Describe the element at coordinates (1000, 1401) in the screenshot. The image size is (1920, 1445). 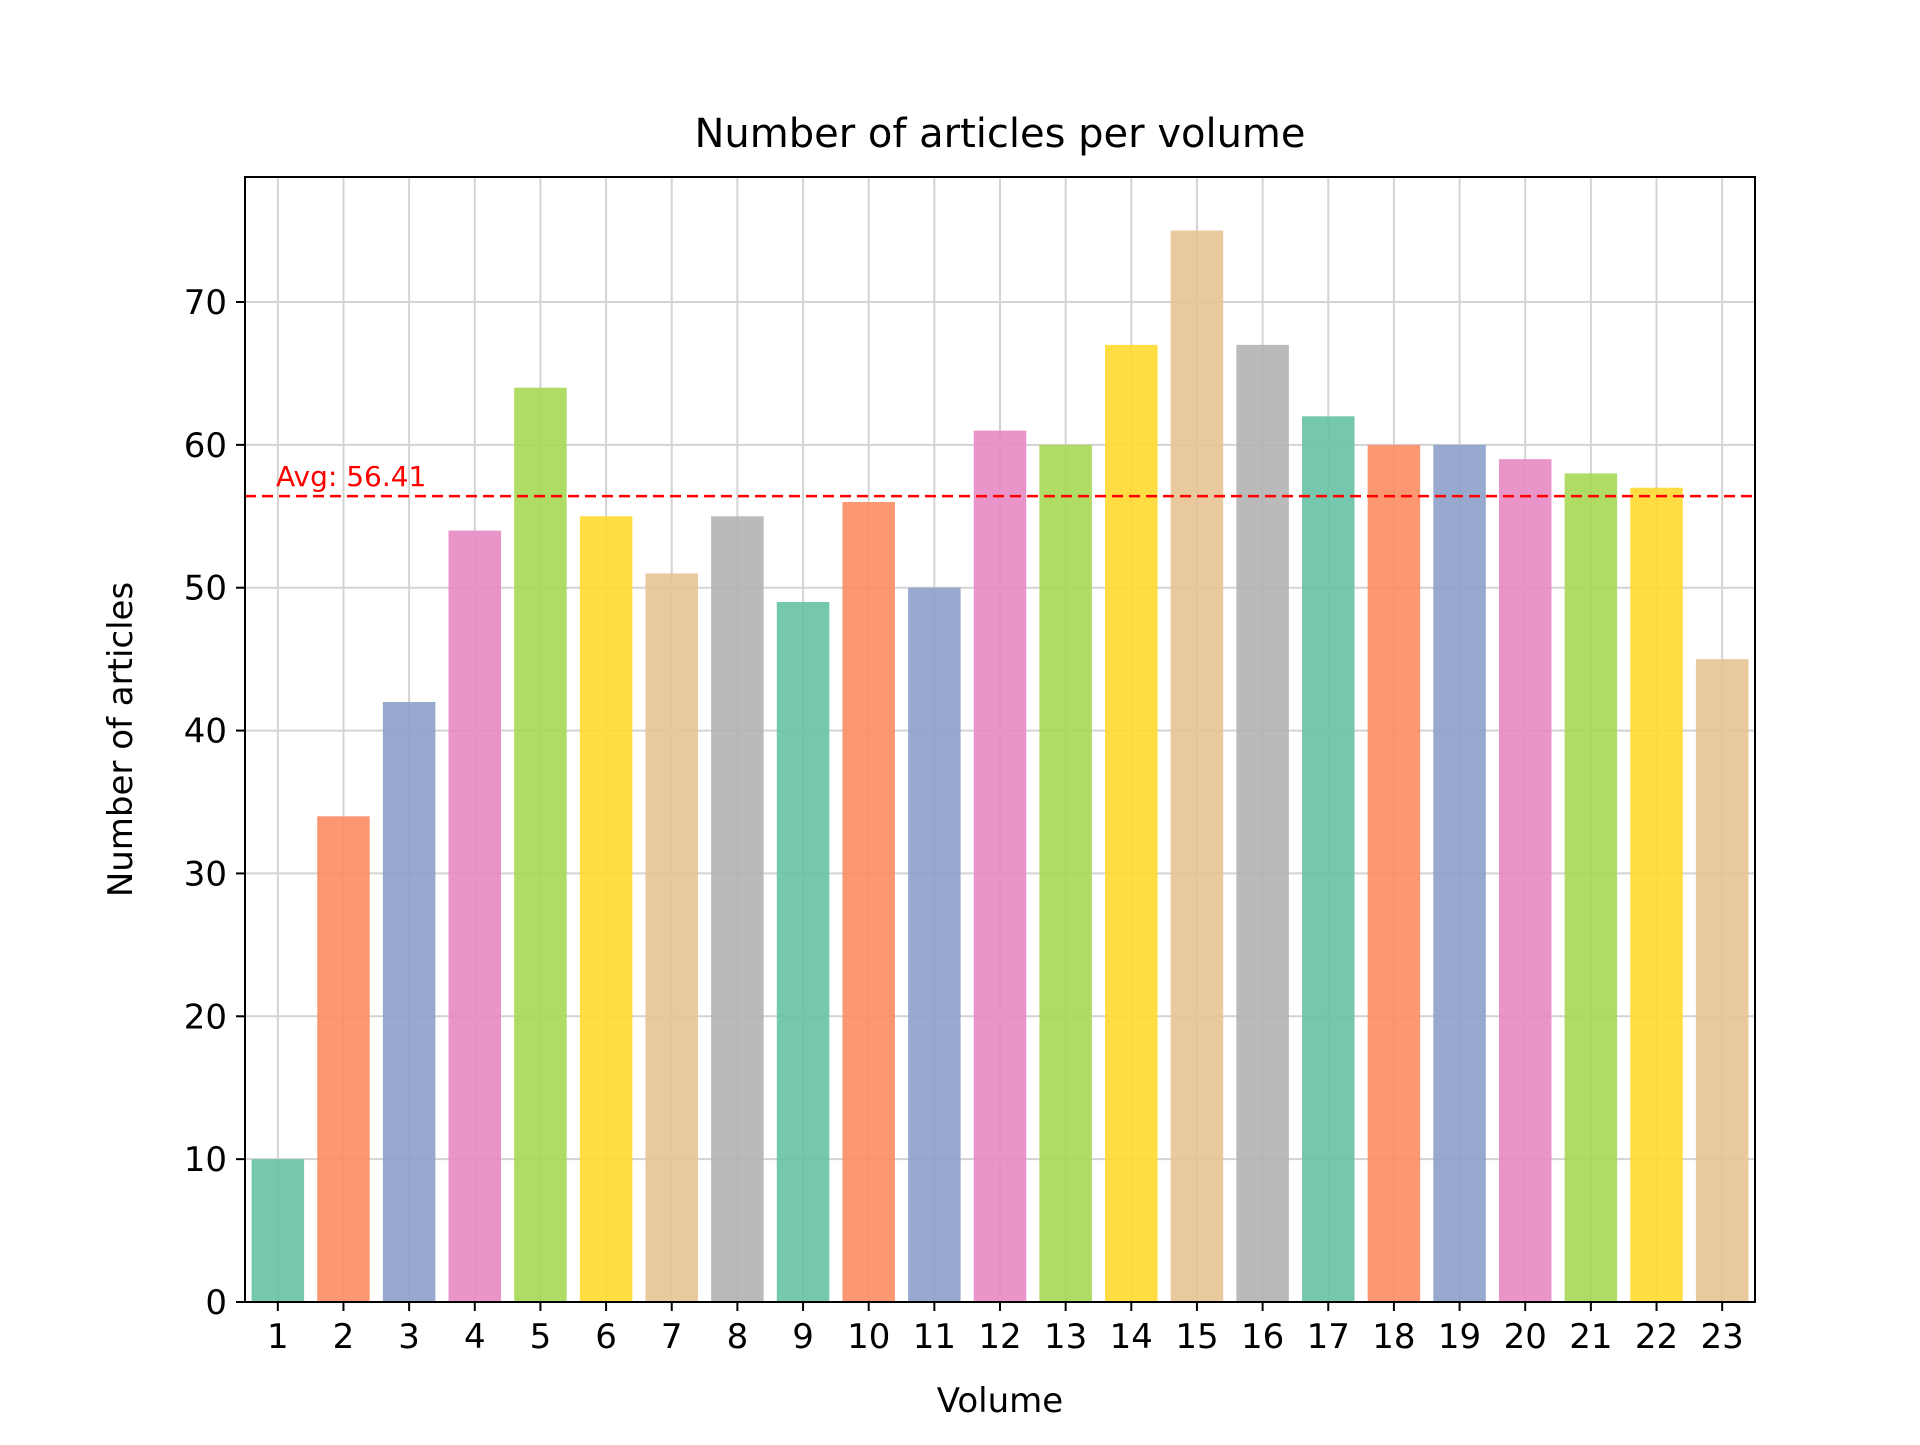
I see `x-axis-label: Volume` at that location.